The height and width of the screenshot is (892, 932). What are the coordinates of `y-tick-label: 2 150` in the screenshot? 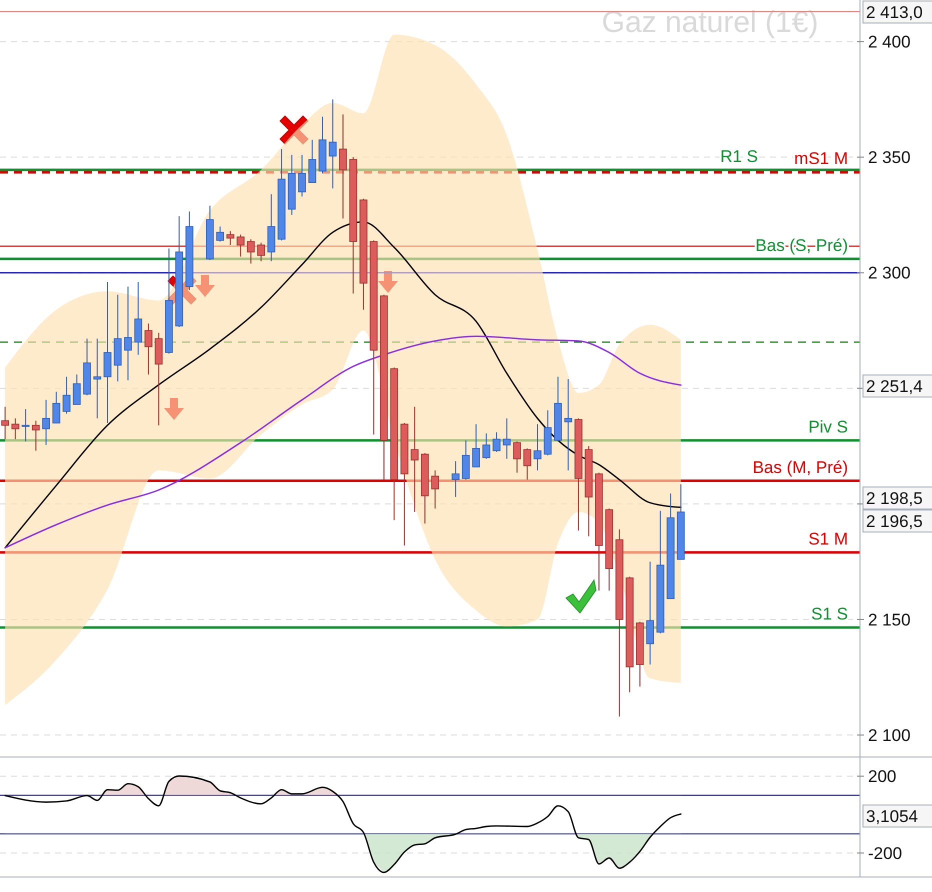 It's located at (889, 620).